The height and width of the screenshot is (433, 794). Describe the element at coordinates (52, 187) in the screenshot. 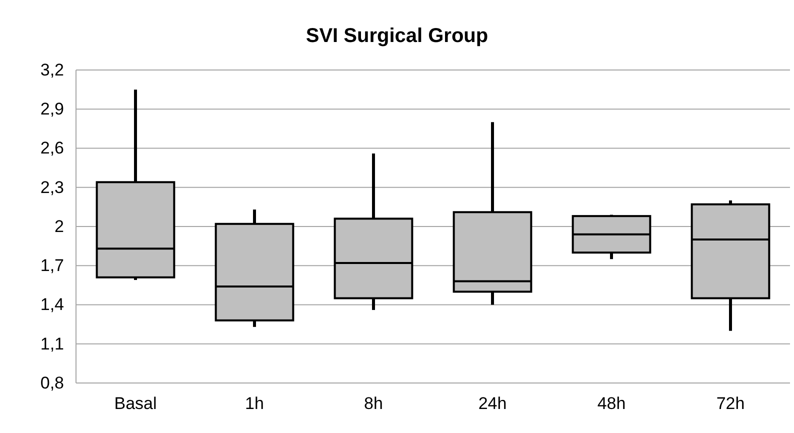

I see `y-tick-label: 2,3` at that location.